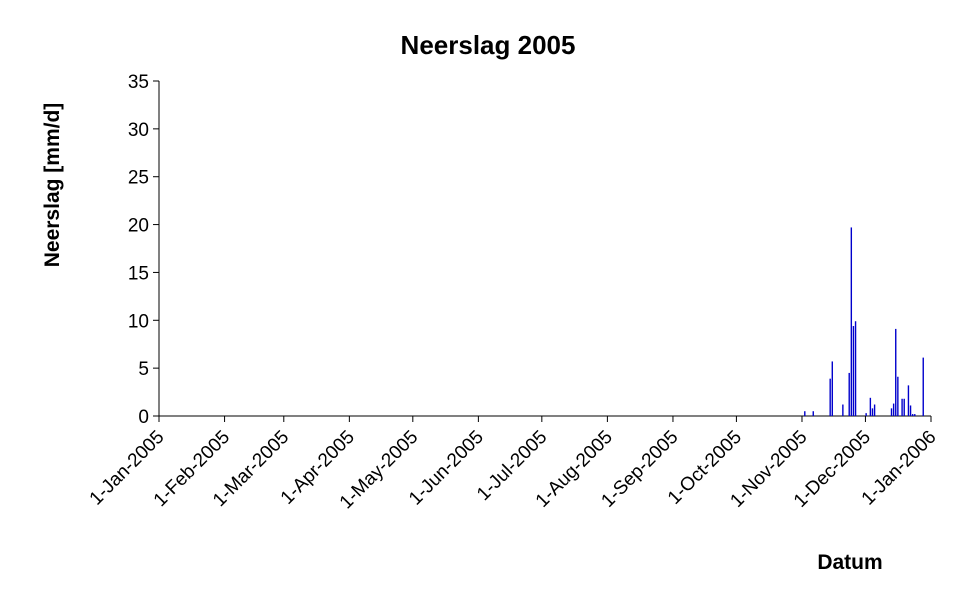 This screenshot has width=977, height=600. What do you see at coordinates (52, 185) in the screenshot?
I see `y-axis-label: Neerslag [mm/d]` at bounding box center [52, 185].